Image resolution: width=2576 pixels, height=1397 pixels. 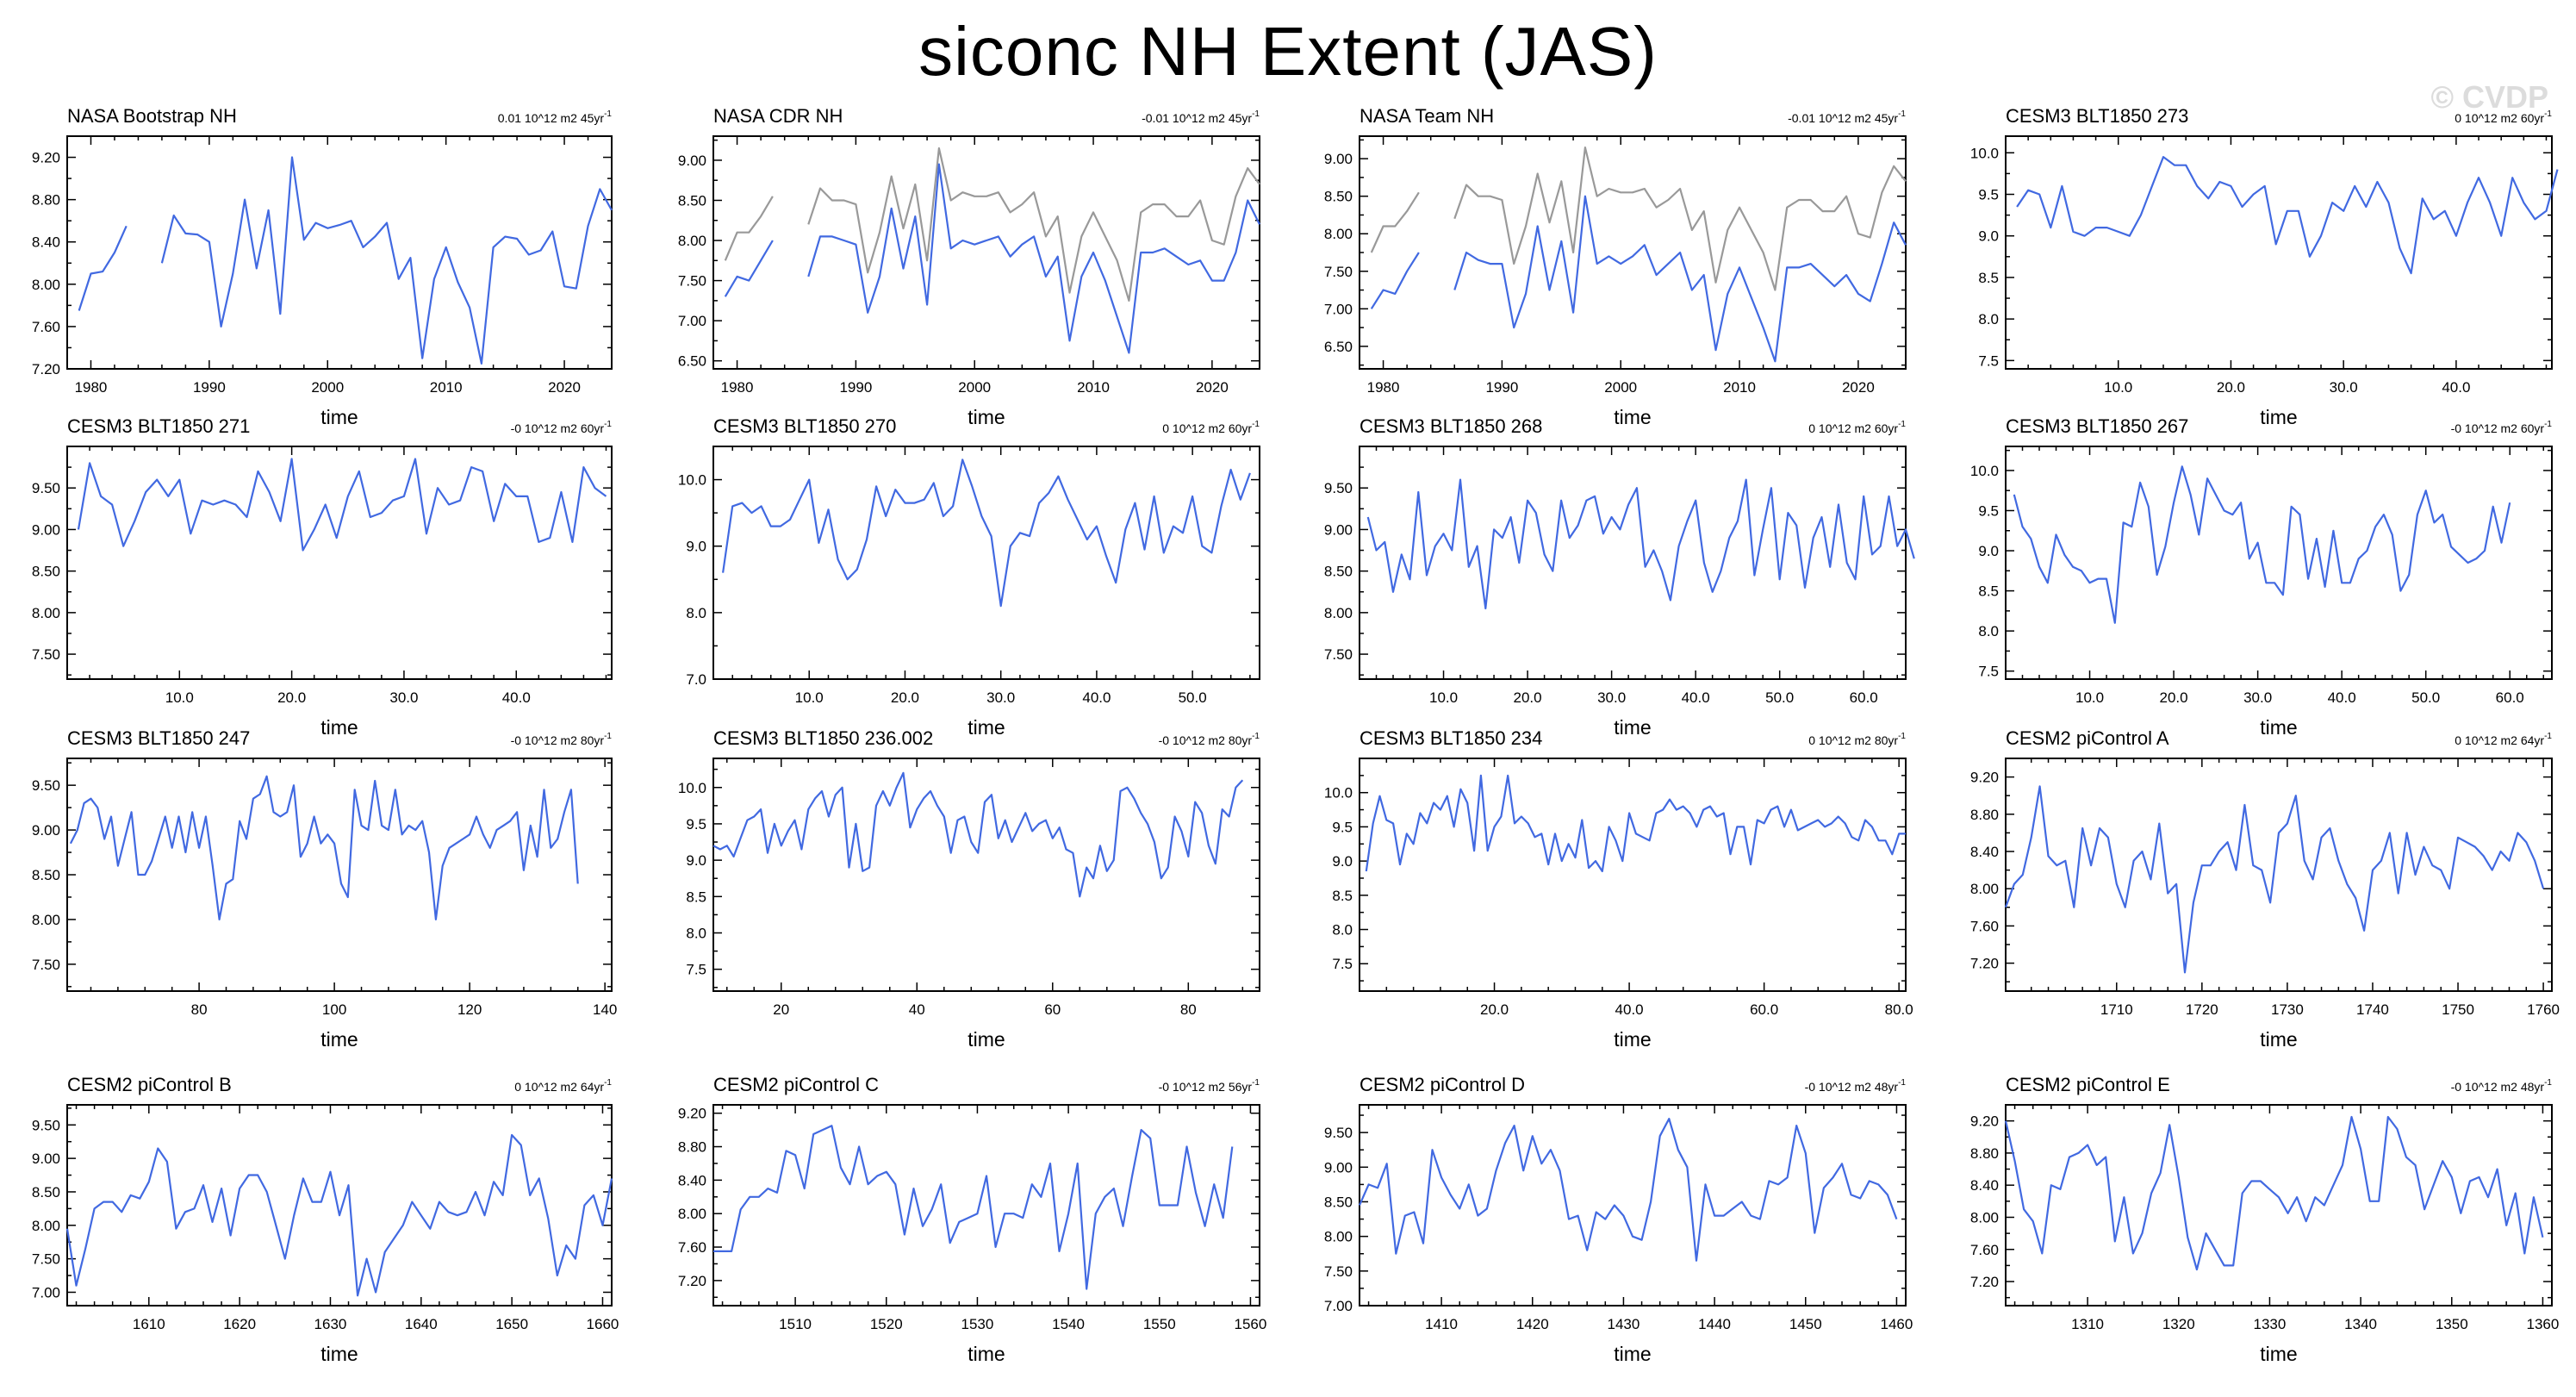 What do you see at coordinates (2097, 426) in the screenshot?
I see `panel-title: CESM3 BLT1850 267` at bounding box center [2097, 426].